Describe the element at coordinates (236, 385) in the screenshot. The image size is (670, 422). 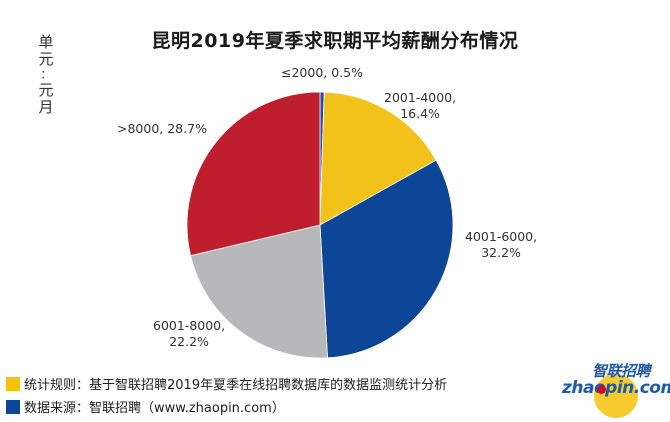
I see `rule-text: 统计规则：基于智联招聘2019年夏季在线招聘数据库的数据监测统计分析` at that location.